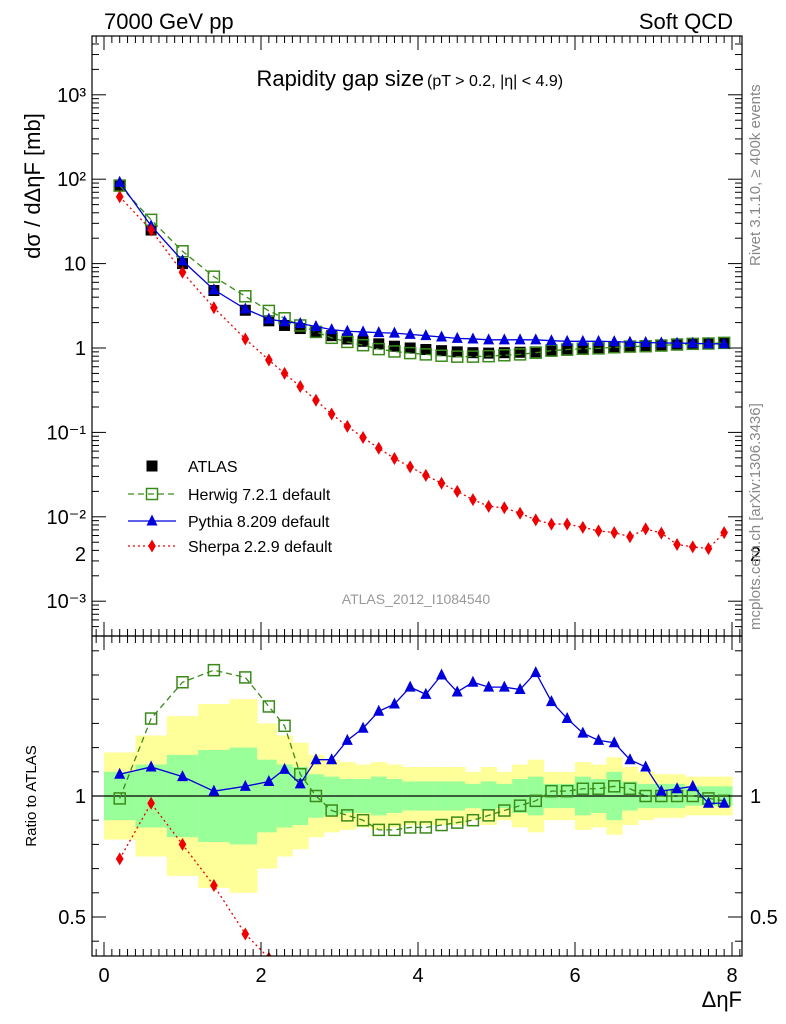  I want to click on ratio-ylabel: Ratio to ATLAS, so click(31, 795).